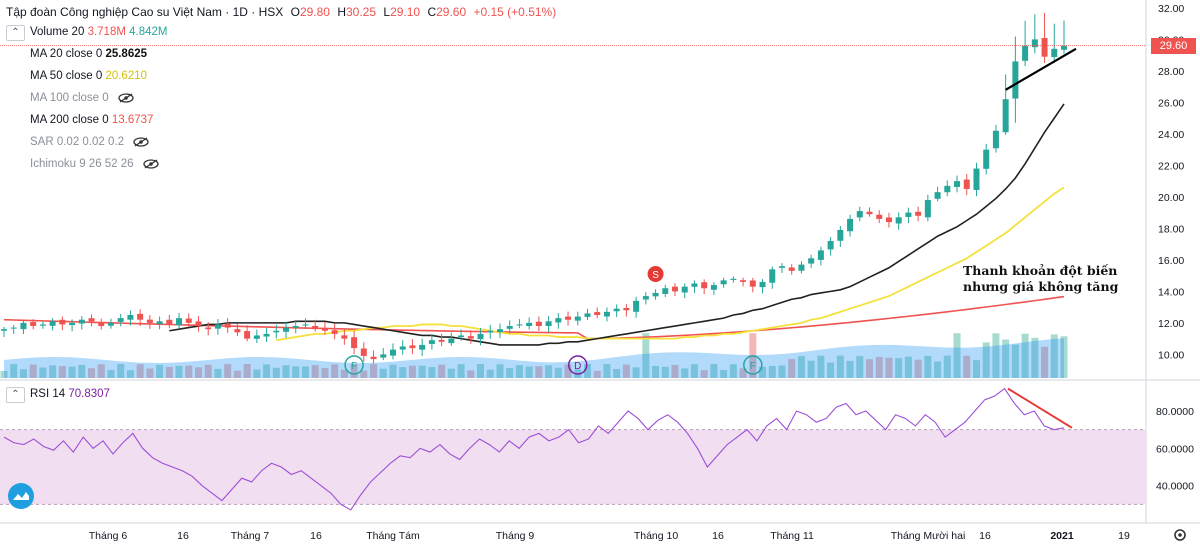 The image size is (1200, 547). Describe the element at coordinates (82, 164) in the screenshot. I see `indicator-label: Ichimoku 9 26 52 26` at that location.